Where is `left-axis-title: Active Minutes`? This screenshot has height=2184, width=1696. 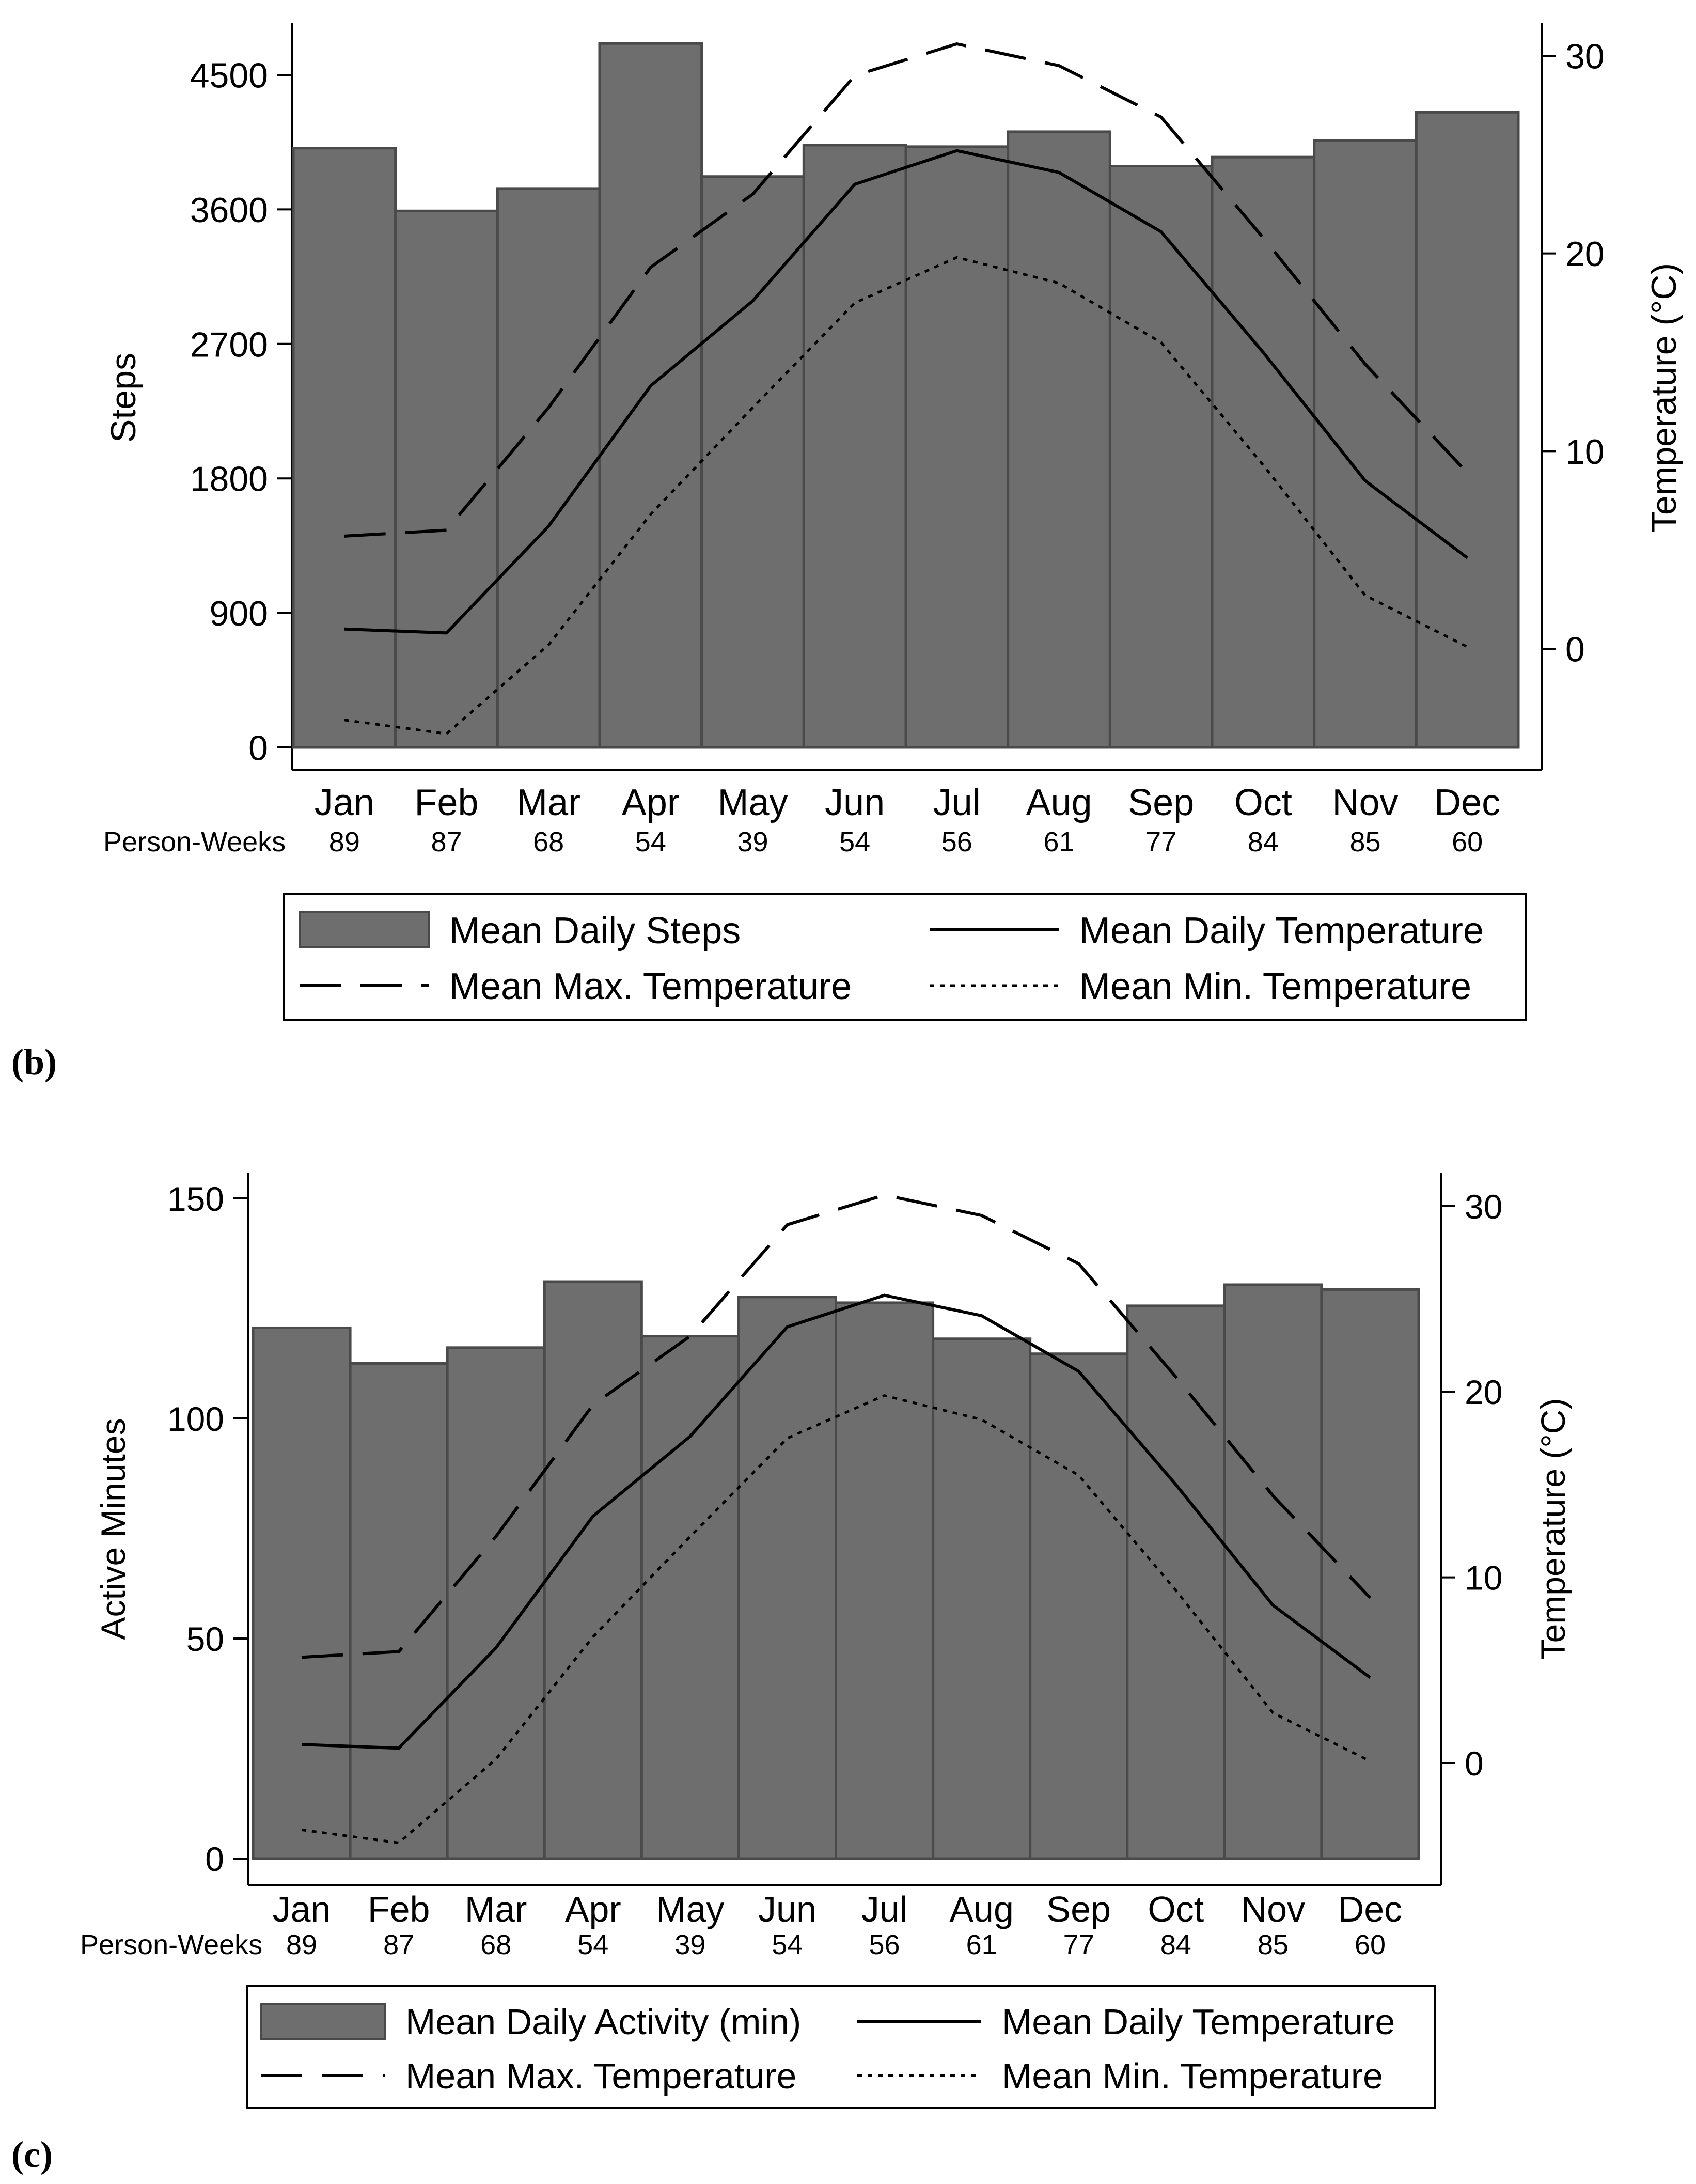
left-axis-title: Active Minutes is located at coordinates (113, 1529).